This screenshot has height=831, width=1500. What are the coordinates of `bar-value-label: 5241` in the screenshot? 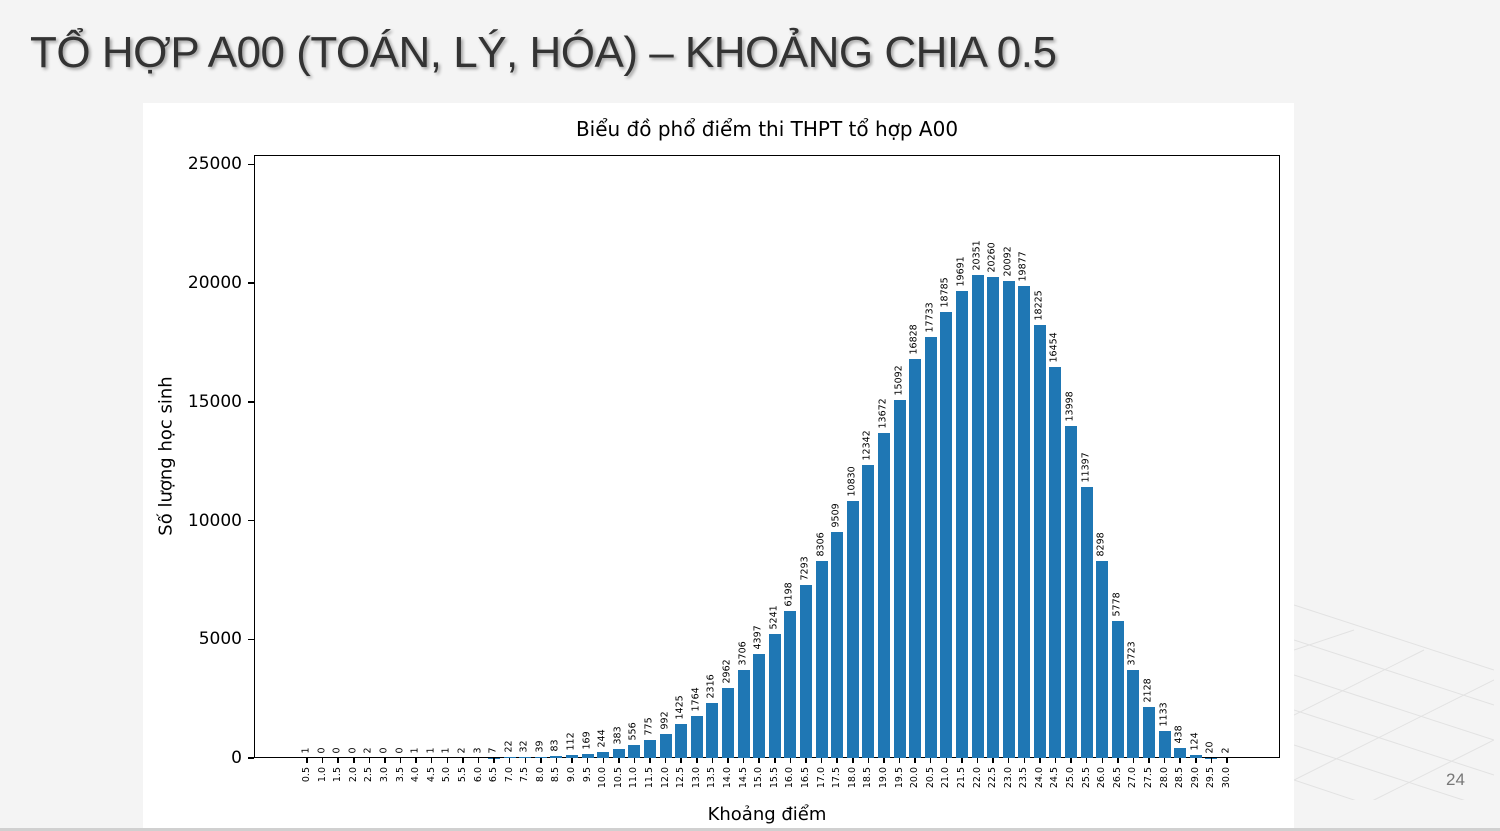 It's located at (774, 617).